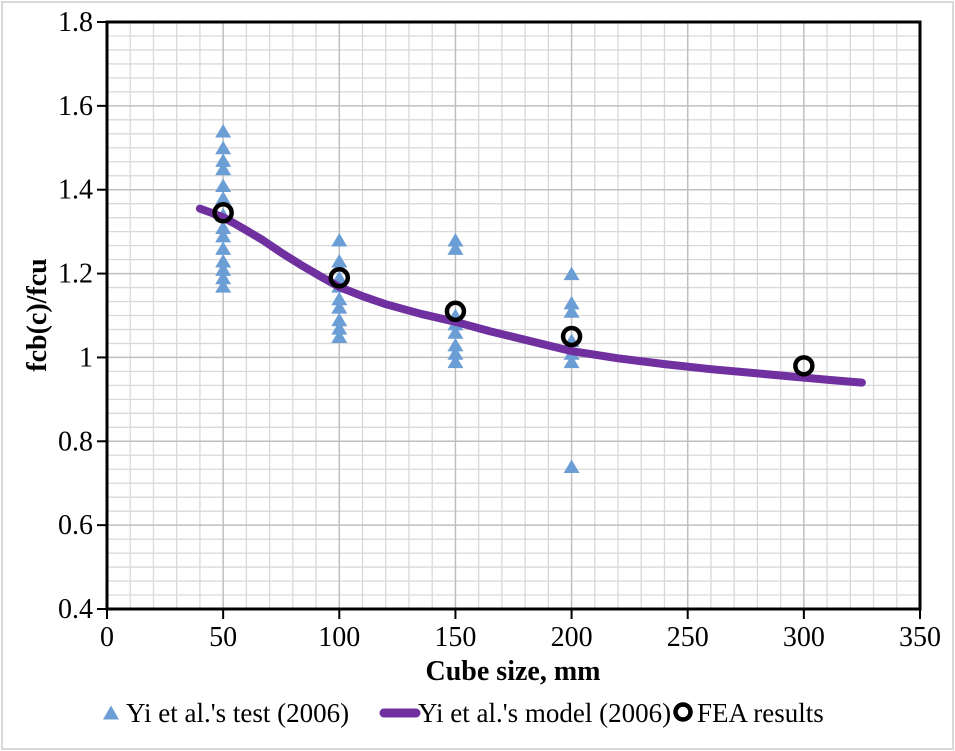 The image size is (955, 751). Describe the element at coordinates (237, 713) in the screenshot. I see `legend-test-label: Yi et al.'s test (2006)` at that location.